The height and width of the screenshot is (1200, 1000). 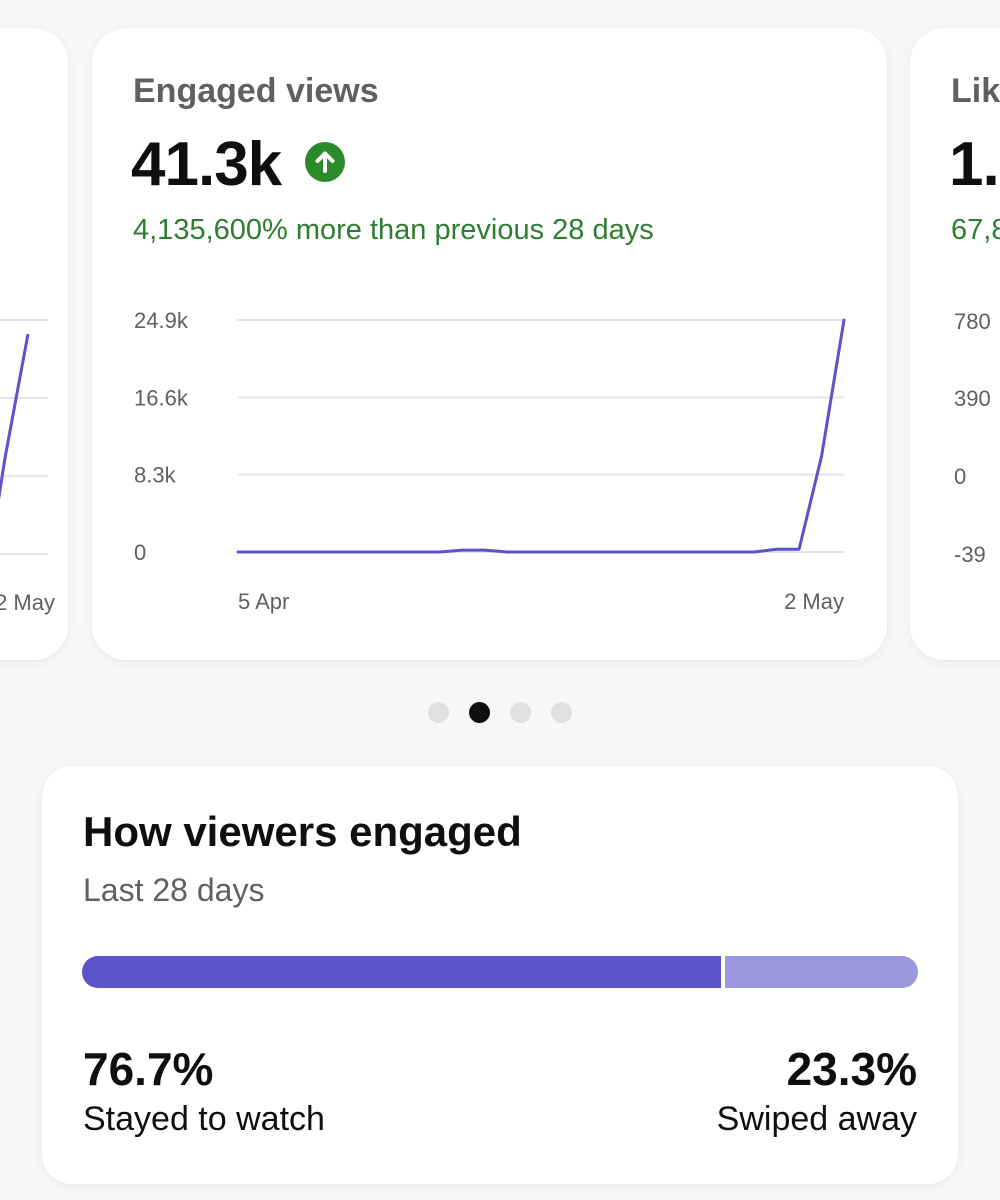 What do you see at coordinates (972, 398) in the screenshot?
I see `y-tick-label: 390` at bounding box center [972, 398].